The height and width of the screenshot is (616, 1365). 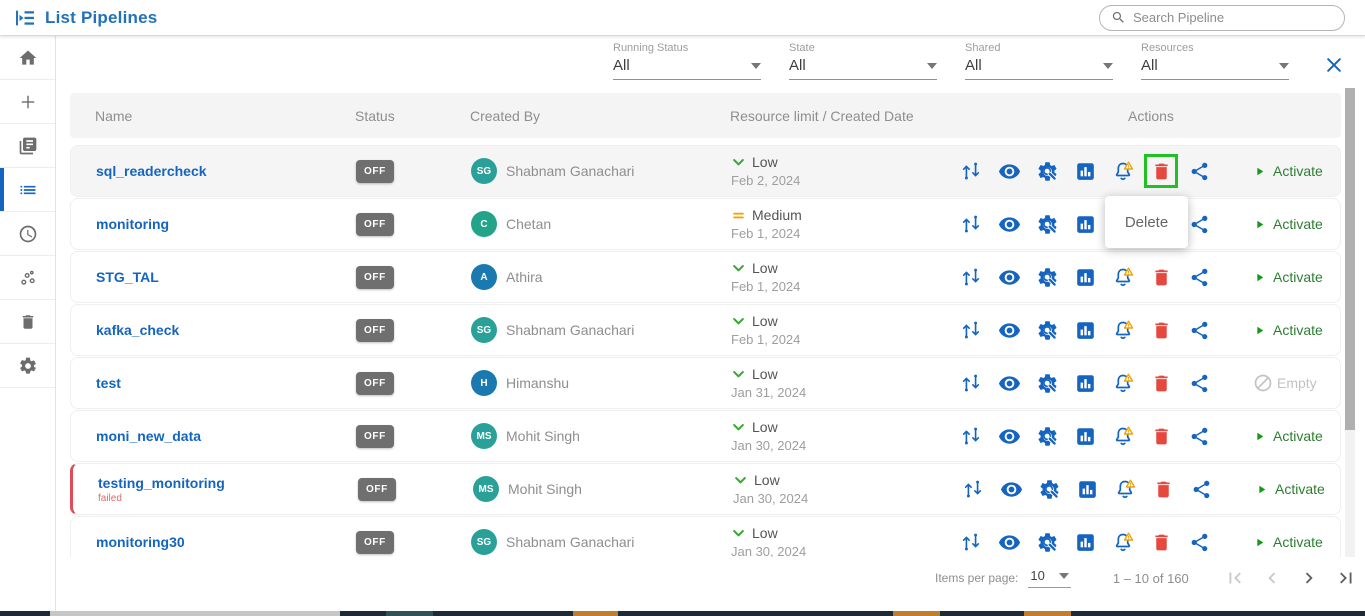 What do you see at coordinates (1309, 578) in the screenshot?
I see `next-page-button` at bounding box center [1309, 578].